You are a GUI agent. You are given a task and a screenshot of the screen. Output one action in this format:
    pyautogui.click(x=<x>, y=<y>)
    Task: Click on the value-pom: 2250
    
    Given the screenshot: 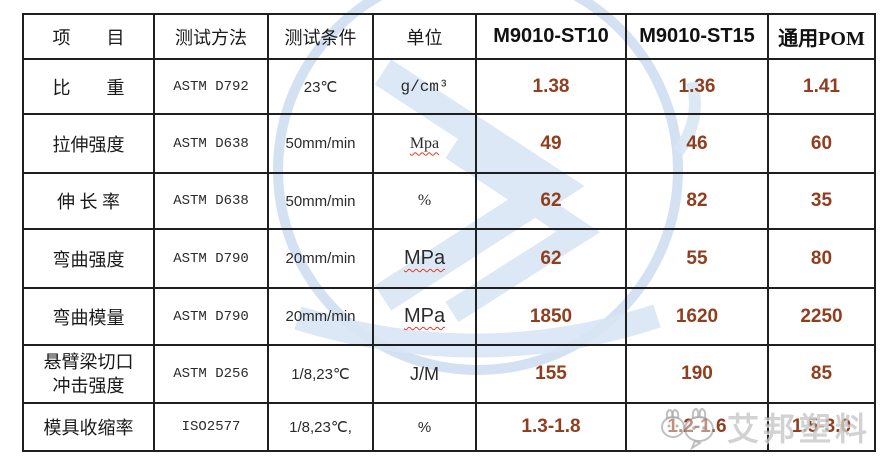 What is the action you would take?
    pyautogui.click(x=821, y=316)
    